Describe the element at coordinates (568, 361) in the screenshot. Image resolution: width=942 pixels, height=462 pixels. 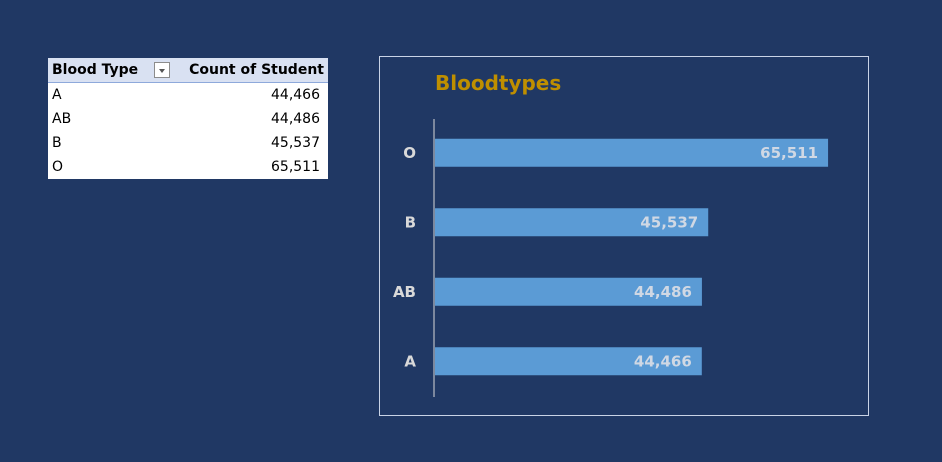
I see `bar-a` at that location.